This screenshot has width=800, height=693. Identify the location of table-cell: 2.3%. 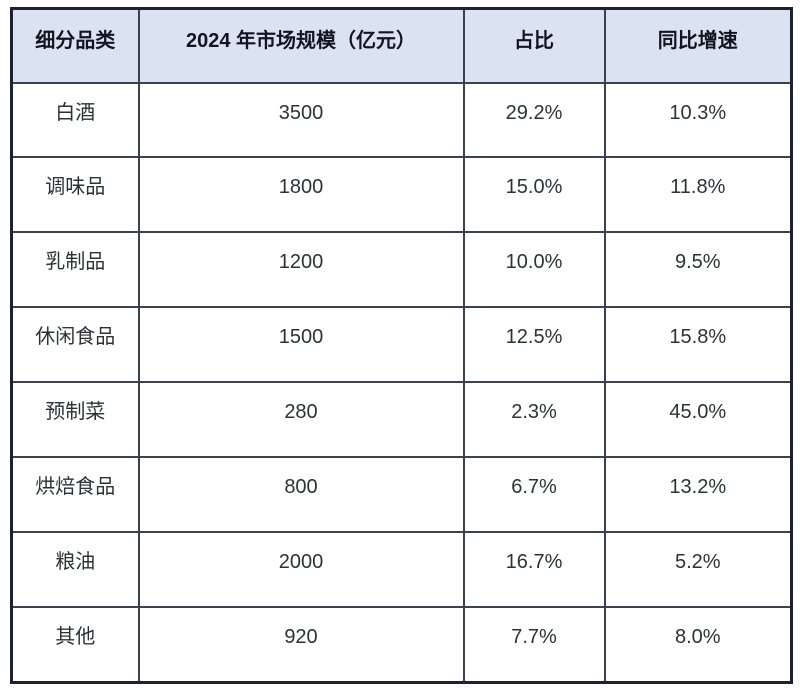
(534, 419).